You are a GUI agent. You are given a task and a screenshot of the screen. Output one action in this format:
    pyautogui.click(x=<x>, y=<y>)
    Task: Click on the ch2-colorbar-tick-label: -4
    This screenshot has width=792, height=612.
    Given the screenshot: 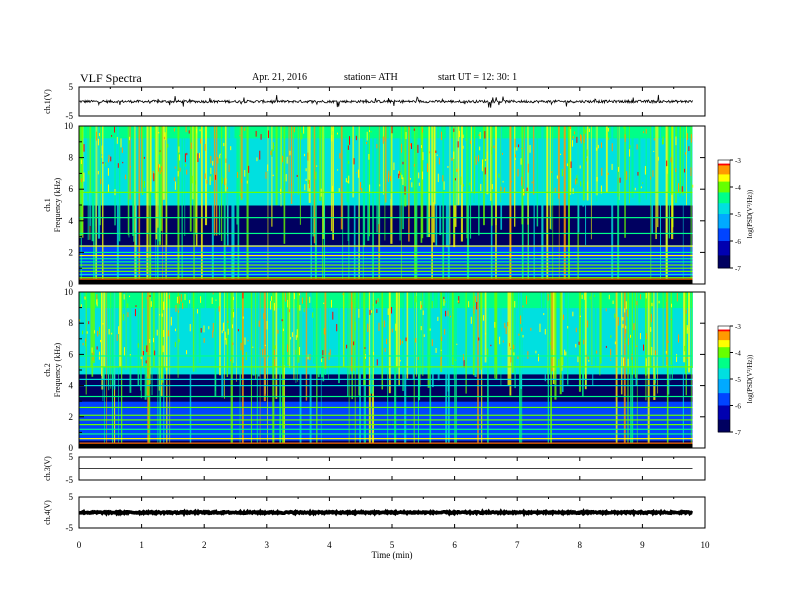 What is the action you would take?
    pyautogui.click(x=738, y=354)
    